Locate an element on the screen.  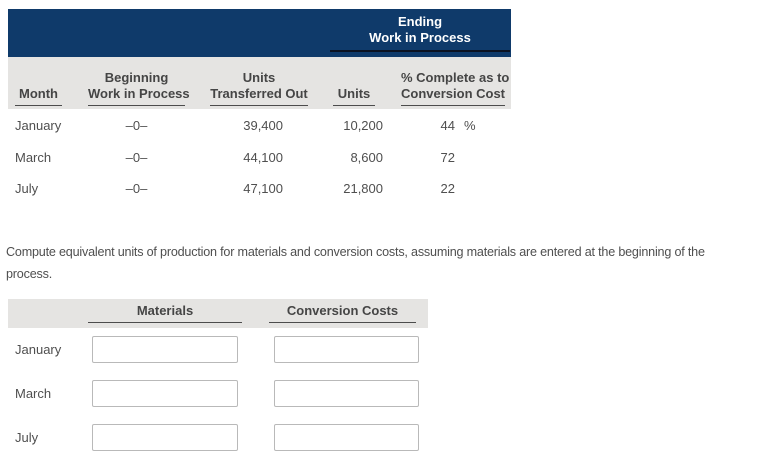
cell-month: January is located at coordinates (38, 125).